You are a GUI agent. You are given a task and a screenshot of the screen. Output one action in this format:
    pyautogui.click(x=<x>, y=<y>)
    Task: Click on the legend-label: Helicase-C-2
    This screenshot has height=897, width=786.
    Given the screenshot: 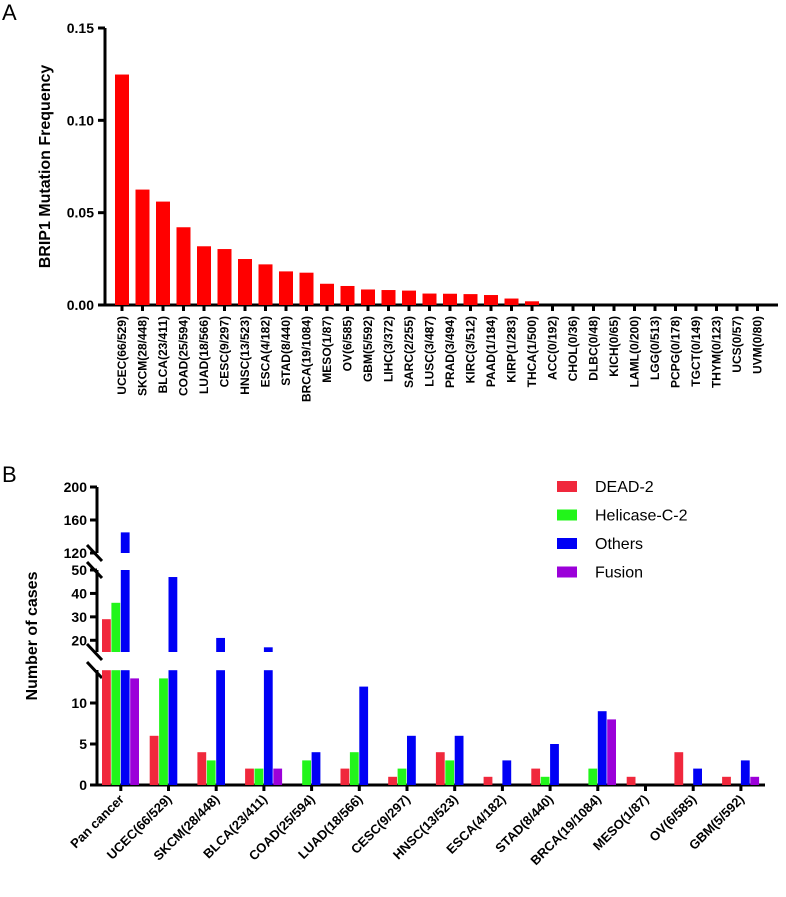 What is the action you would take?
    pyautogui.click(x=641, y=516)
    